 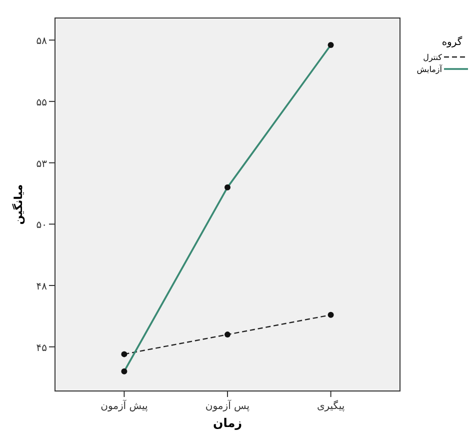 What do you see at coordinates (227, 405) in the screenshot?
I see `x-tick-label: پس آزمون` at bounding box center [227, 405].